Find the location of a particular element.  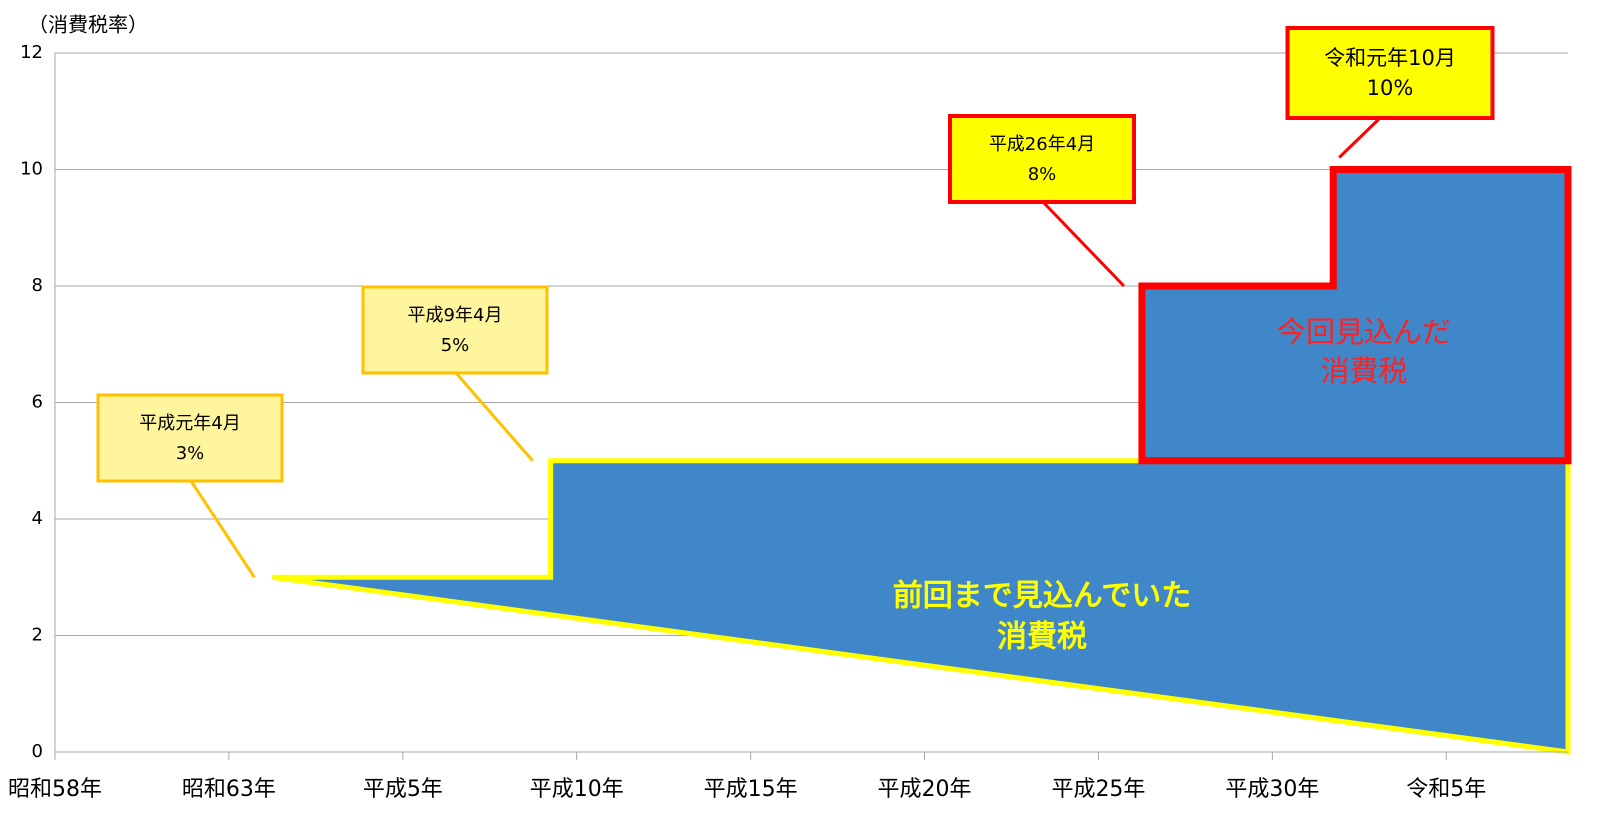

series-label: 前回まで見込んでいた 消費税 is located at coordinates (1042, 616).